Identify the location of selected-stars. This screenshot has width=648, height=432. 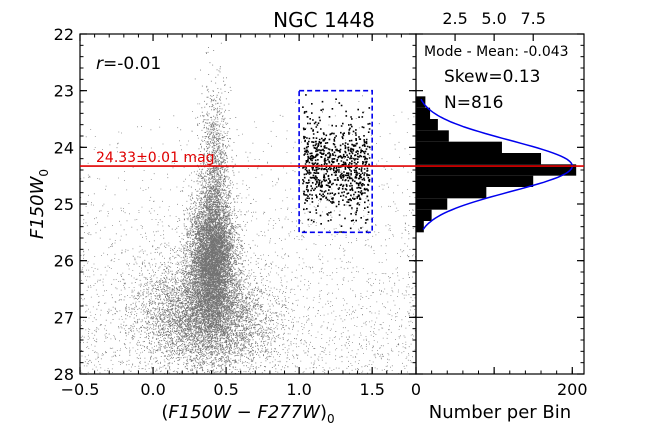
(336, 163).